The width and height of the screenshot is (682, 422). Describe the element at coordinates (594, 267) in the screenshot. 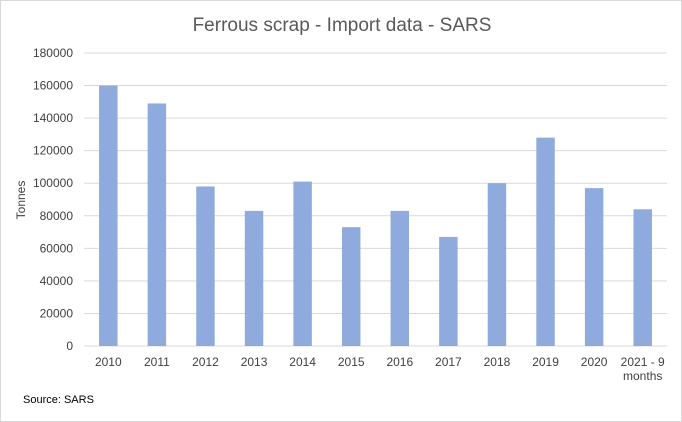

I see `bar-2020` at that location.